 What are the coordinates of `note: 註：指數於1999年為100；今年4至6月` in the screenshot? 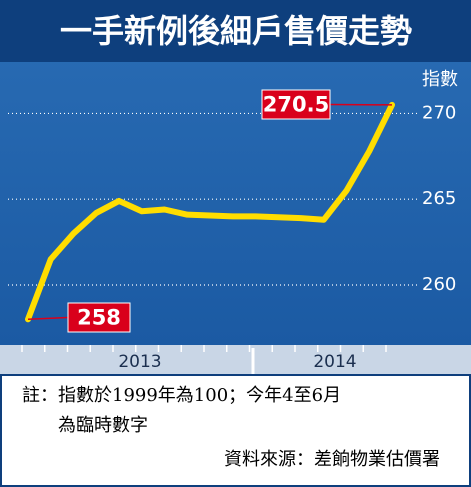 It's located at (181, 395).